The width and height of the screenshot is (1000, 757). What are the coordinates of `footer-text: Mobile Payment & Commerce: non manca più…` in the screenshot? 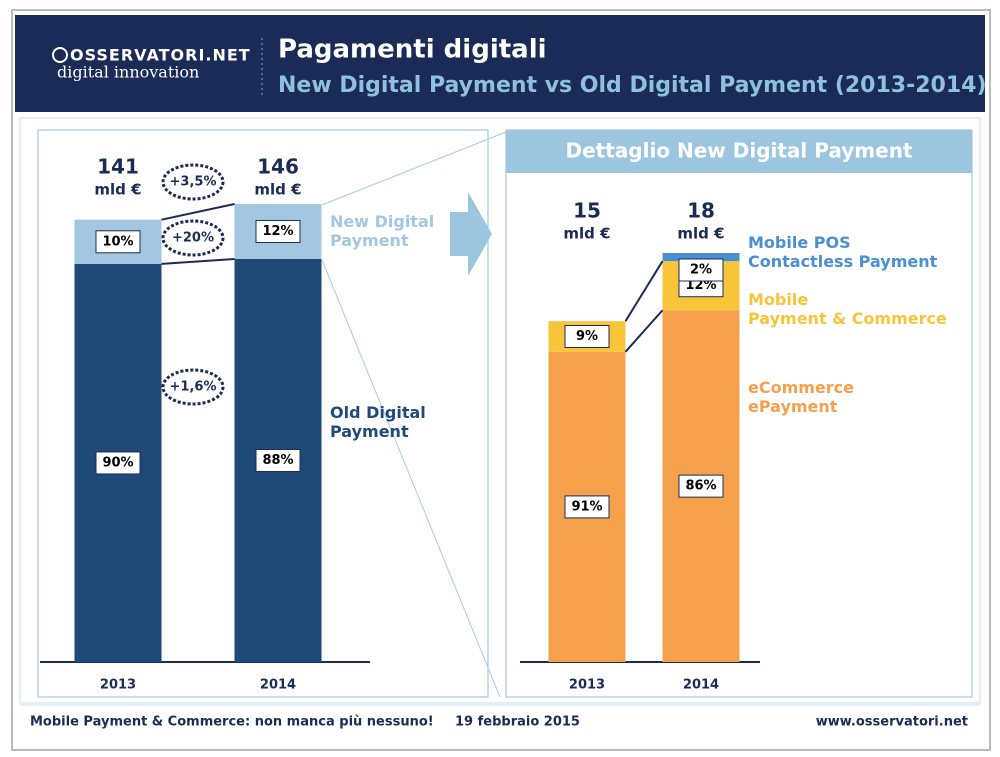 It's located at (232, 722).